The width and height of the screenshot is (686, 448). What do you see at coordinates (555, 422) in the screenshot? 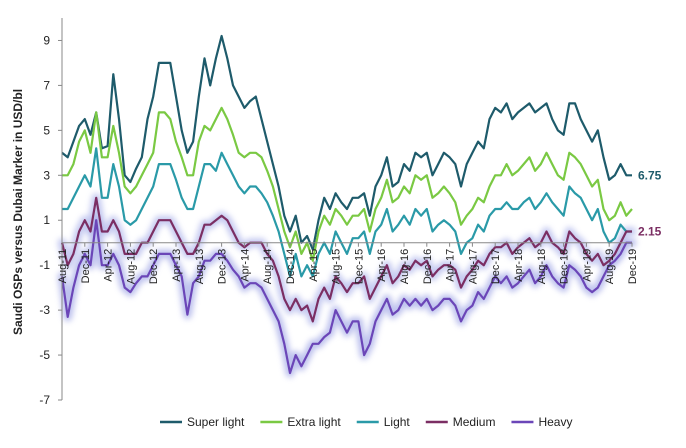
I see `legend-label-heavy: Heavy` at bounding box center [555, 422].